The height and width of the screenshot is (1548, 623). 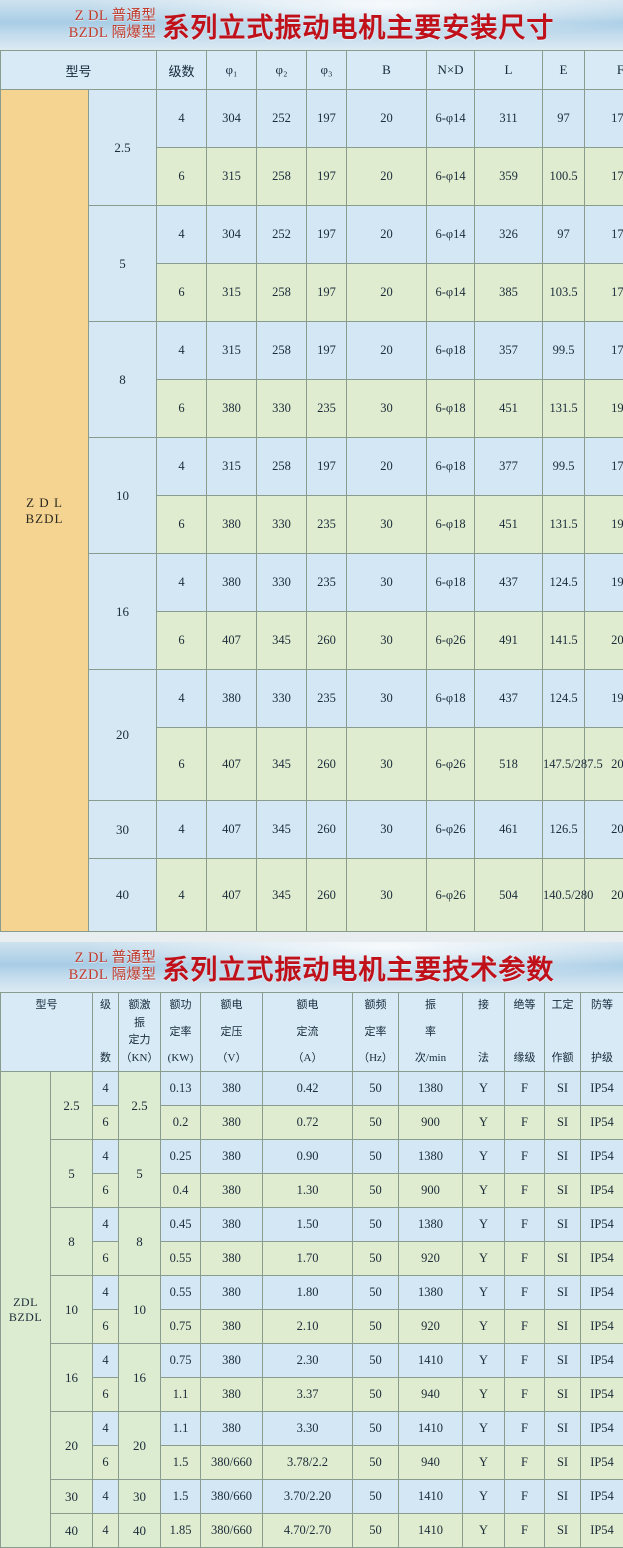 I want to click on table2-cell-force: 8, so click(x=140, y=1242).